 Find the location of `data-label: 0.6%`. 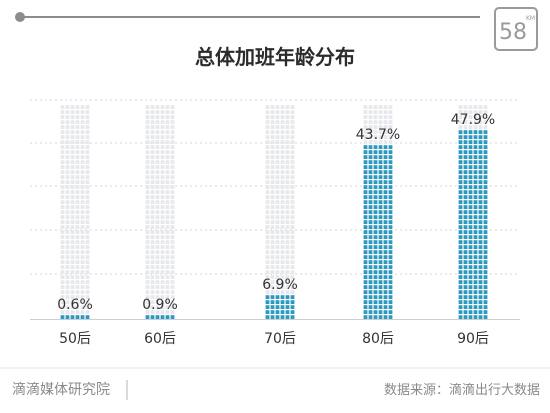

data-label: 0.6% is located at coordinates (75, 305).